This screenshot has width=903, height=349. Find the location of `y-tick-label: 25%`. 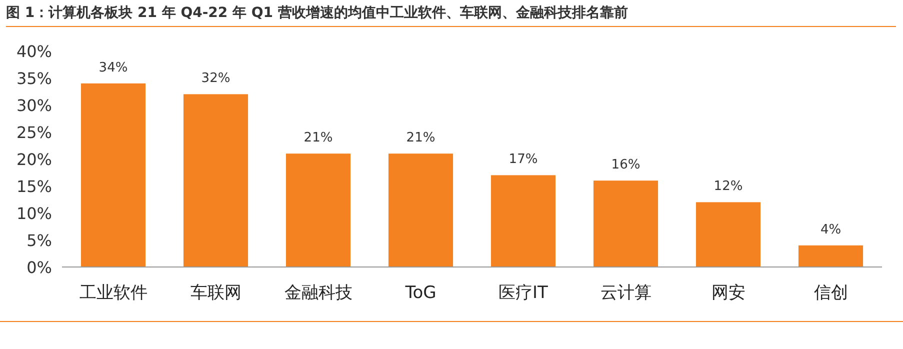

y-tick-label: 25% is located at coordinates (34, 132).